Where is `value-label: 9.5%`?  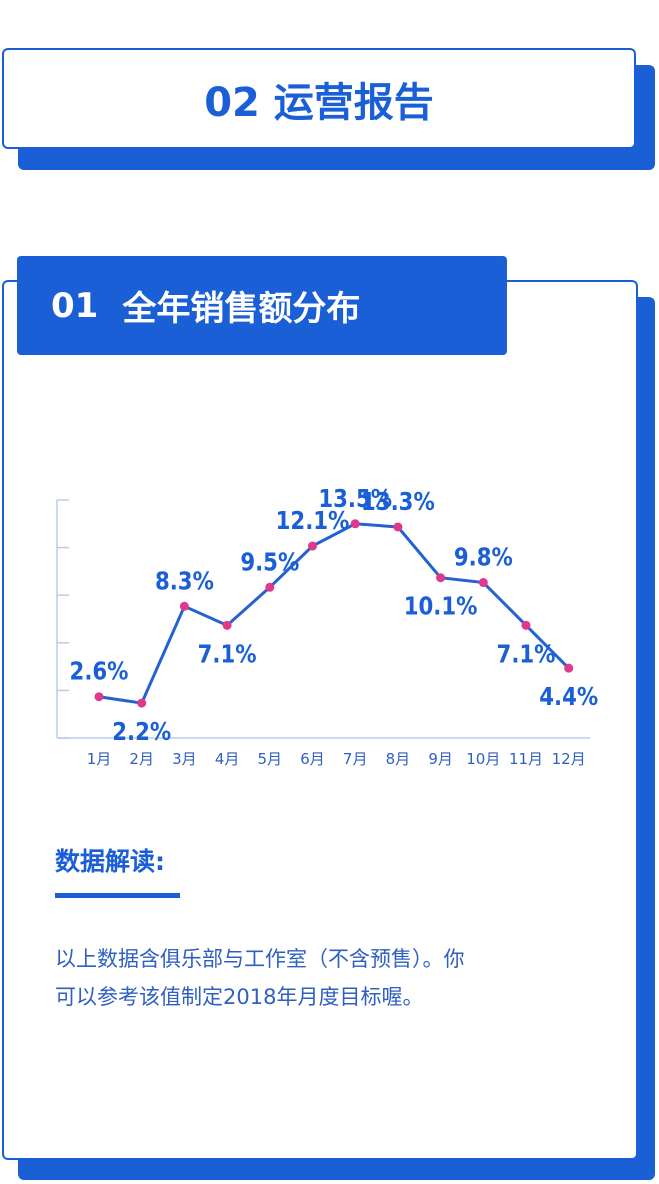
value-label: 9.5% is located at coordinates (269, 562).